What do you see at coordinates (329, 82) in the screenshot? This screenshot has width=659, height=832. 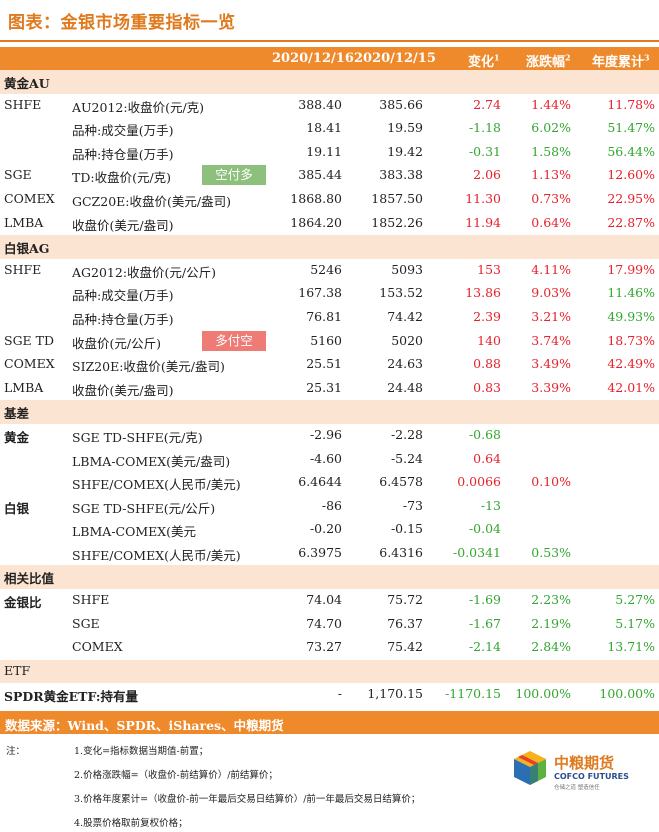 I see `section-row: 黄金AU` at bounding box center [329, 82].